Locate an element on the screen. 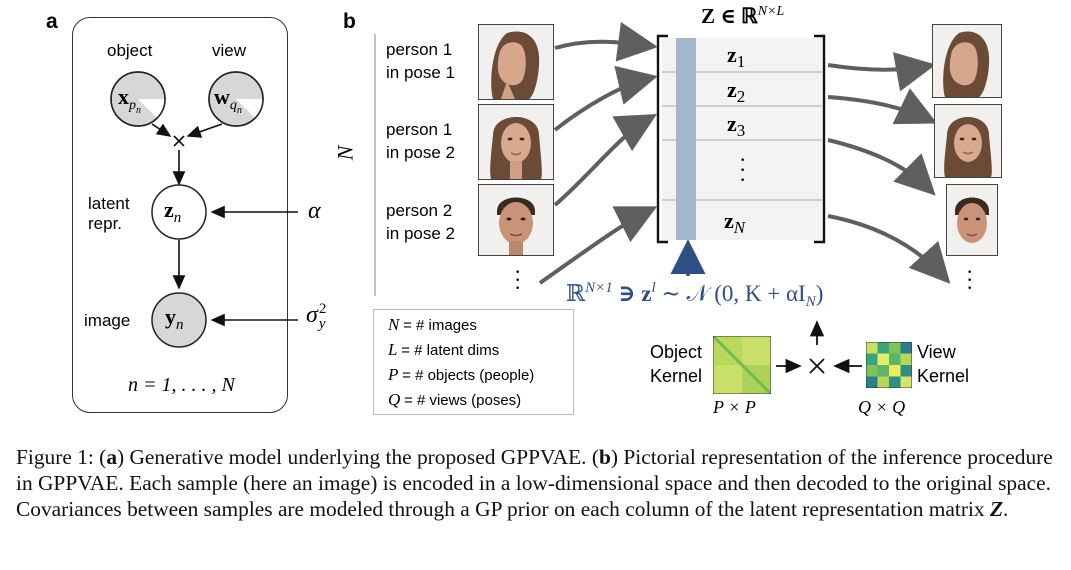 The width and height of the screenshot is (1071, 570). node-z-label: zn is located at coordinates (173, 211).